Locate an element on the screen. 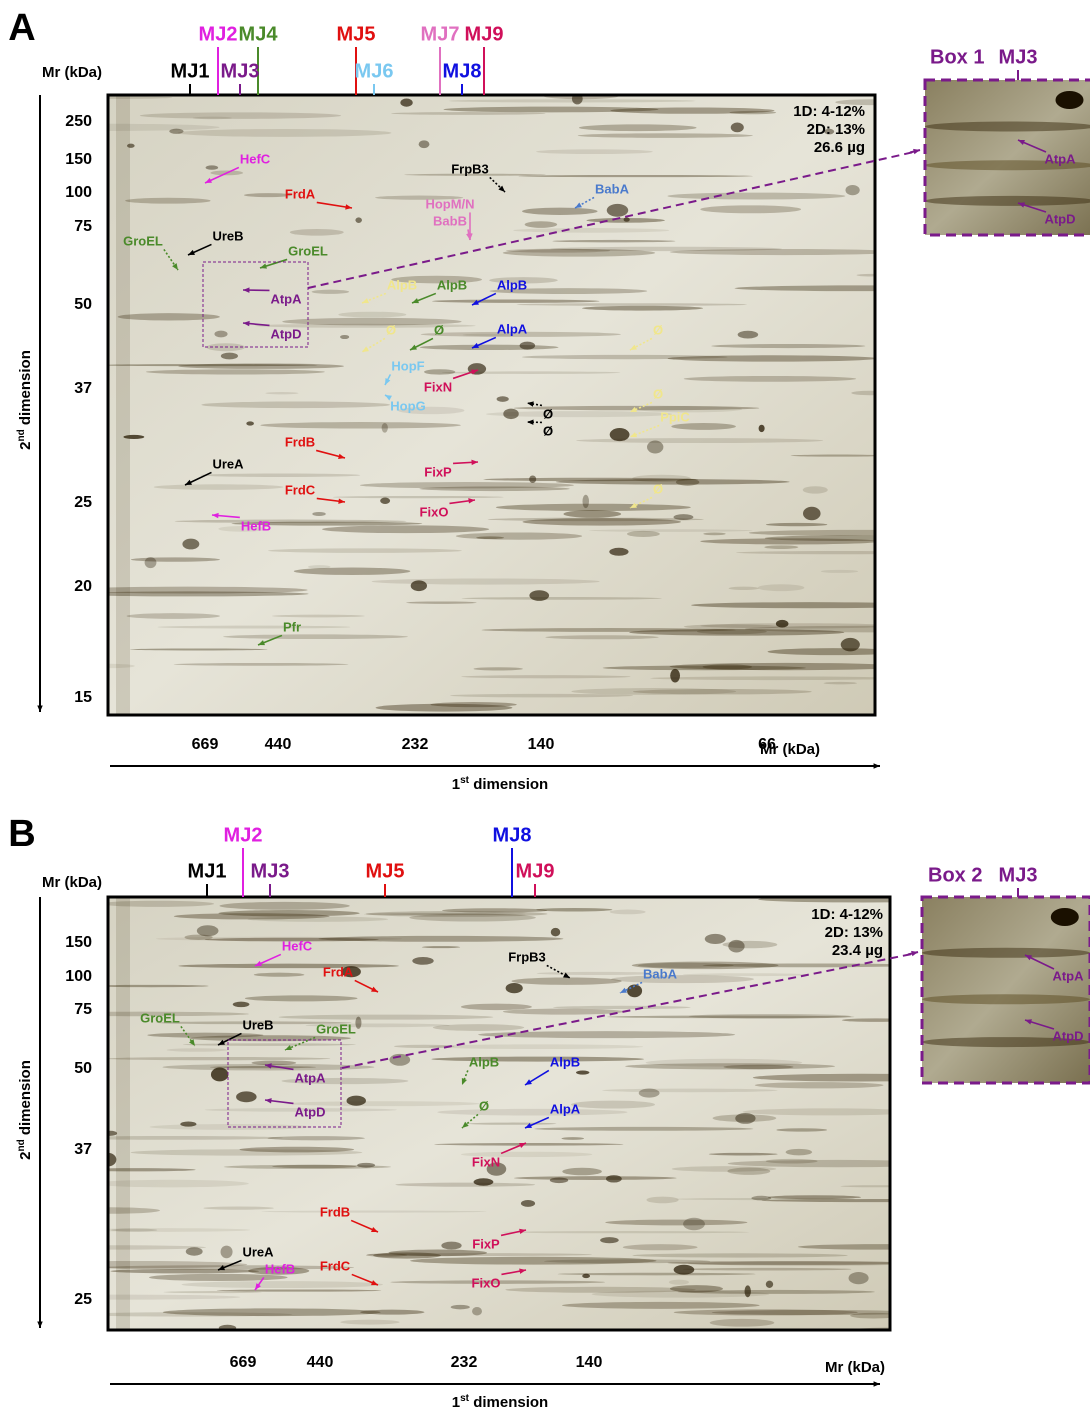 The height and width of the screenshot is (1409, 1090). sup: st is located at coordinates (465, 780).